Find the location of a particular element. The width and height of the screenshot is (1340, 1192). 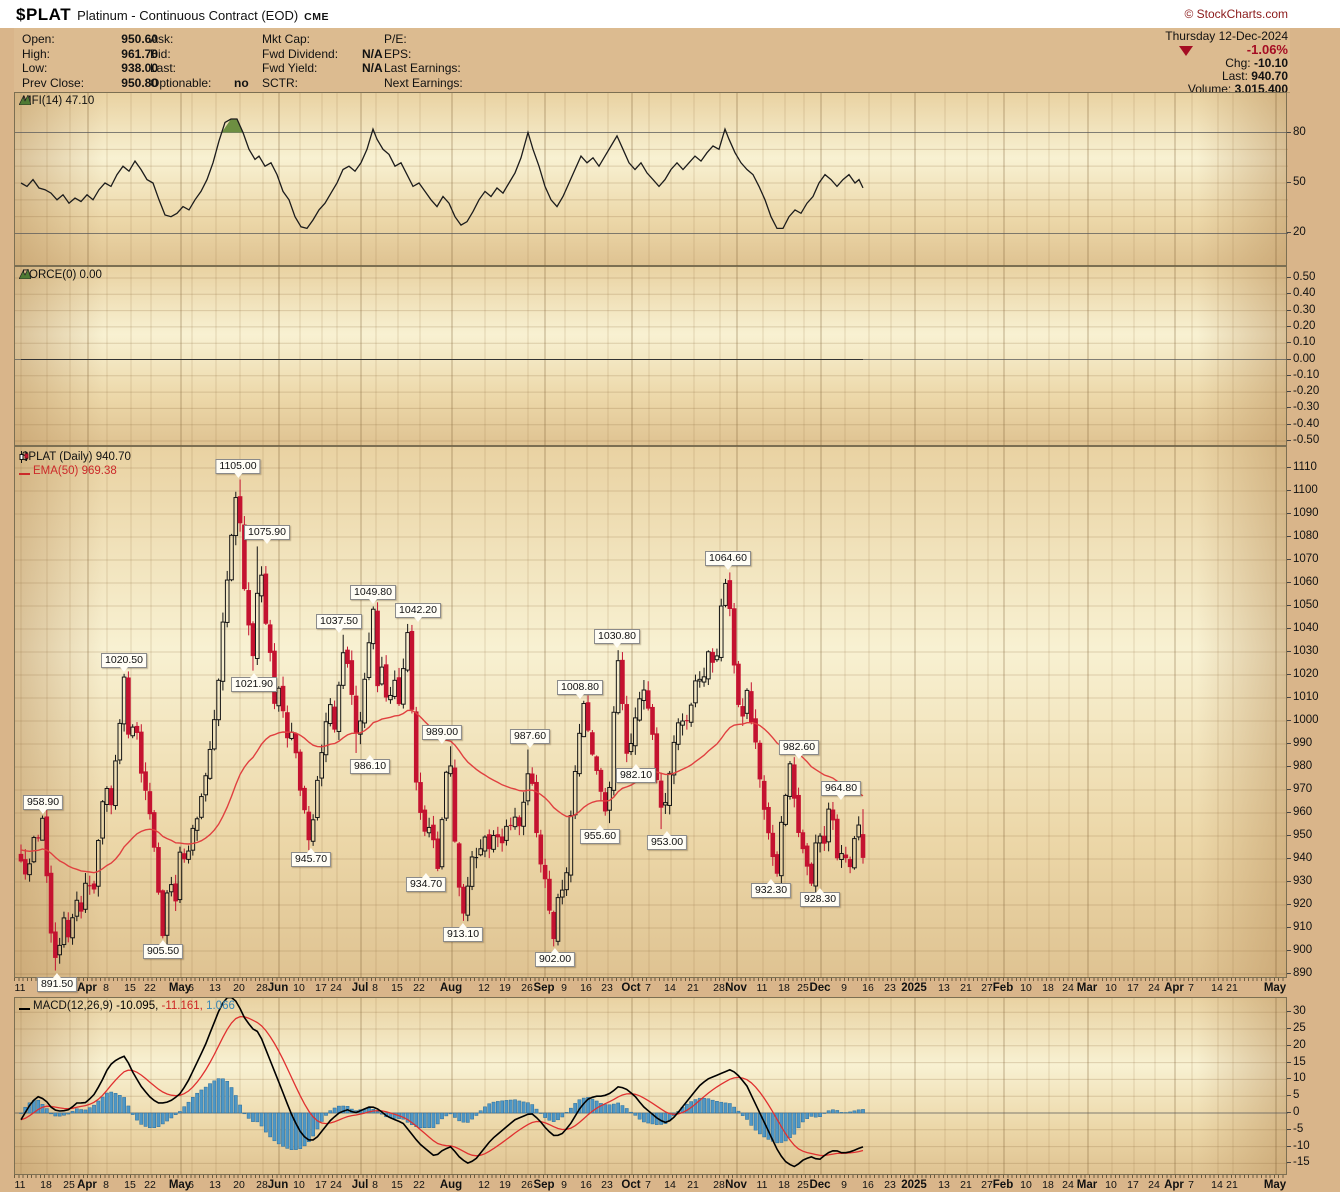

x-axis-label: Oct is located at coordinates (631, 1185).